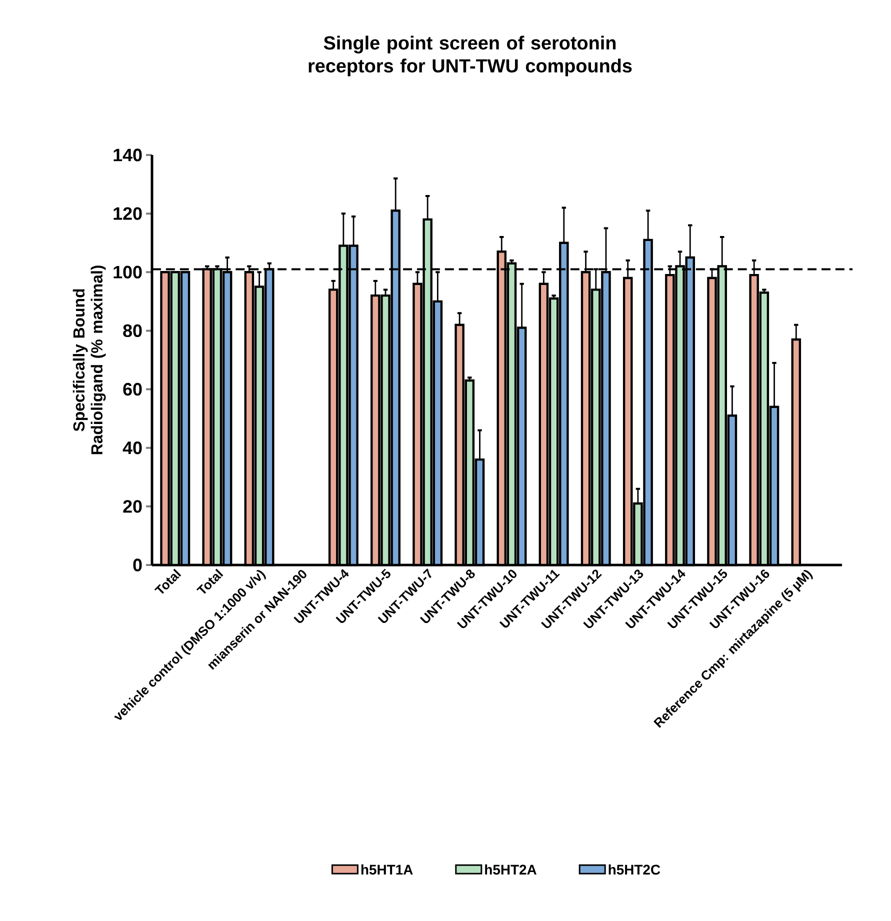 The width and height of the screenshot is (891, 921). Describe the element at coordinates (634, 869) in the screenshot. I see `legend-label: h5HT2C` at that location.